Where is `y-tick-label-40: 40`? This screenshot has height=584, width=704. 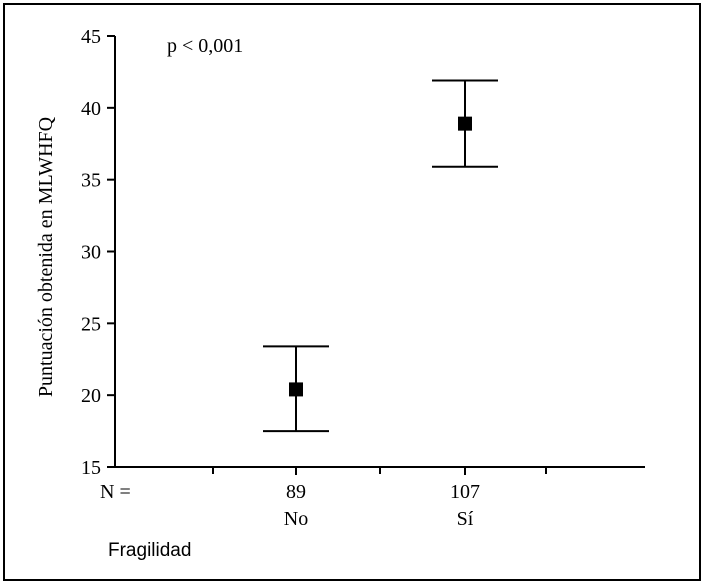
y-tick-label-40: 40 is located at coordinates (91, 109).